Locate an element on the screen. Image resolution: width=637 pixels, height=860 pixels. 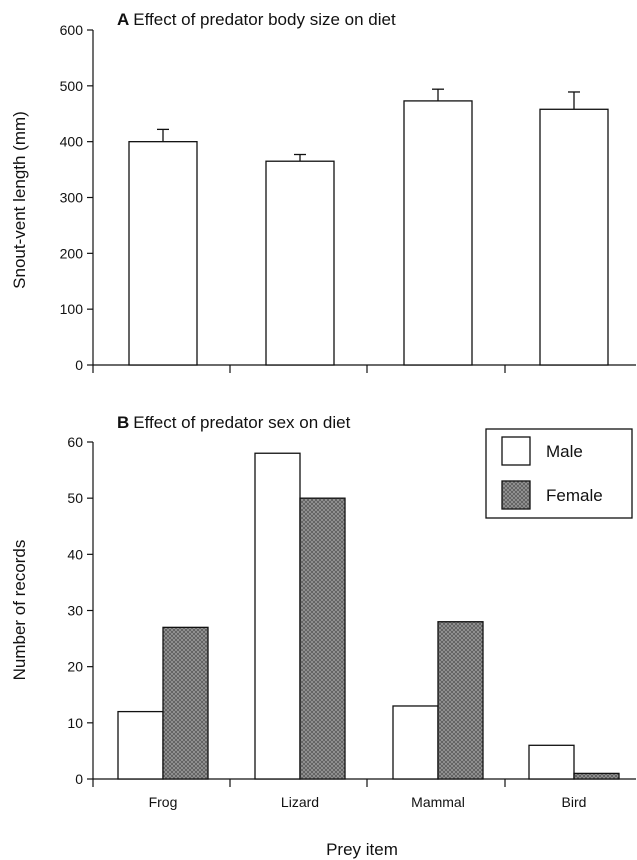
panel-a-y-tick-label-200: 200 is located at coordinates (72, 253).